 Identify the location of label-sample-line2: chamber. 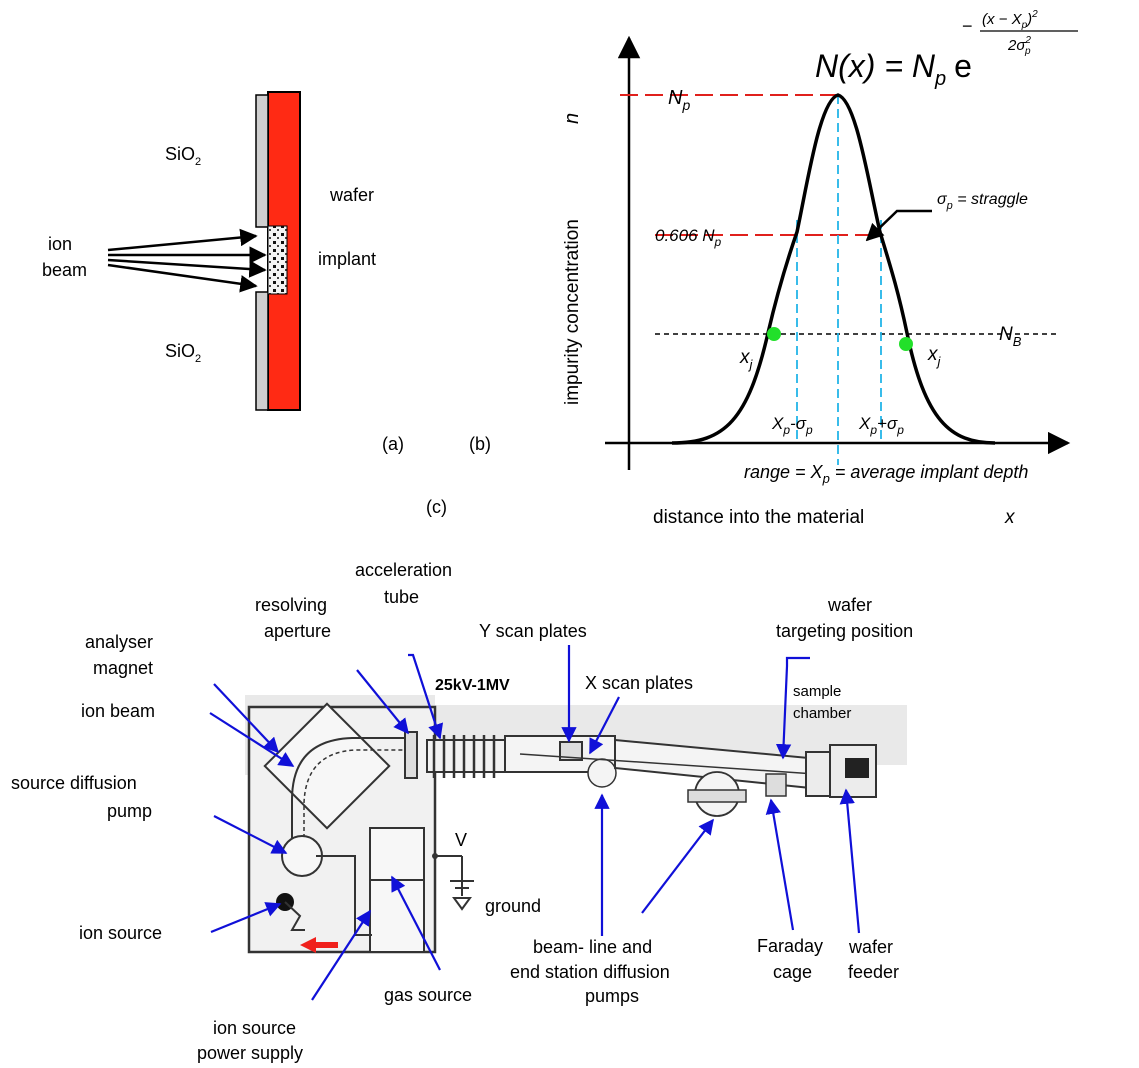
(822, 713).